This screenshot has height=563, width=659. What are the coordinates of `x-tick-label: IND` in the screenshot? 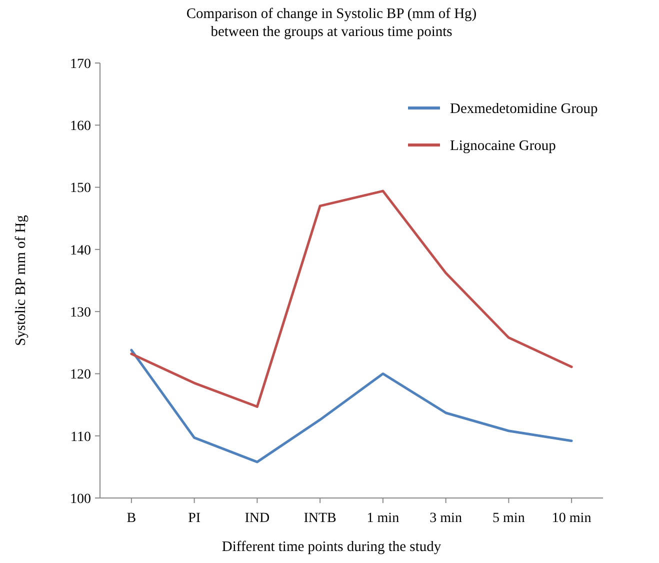 It's located at (257, 518).